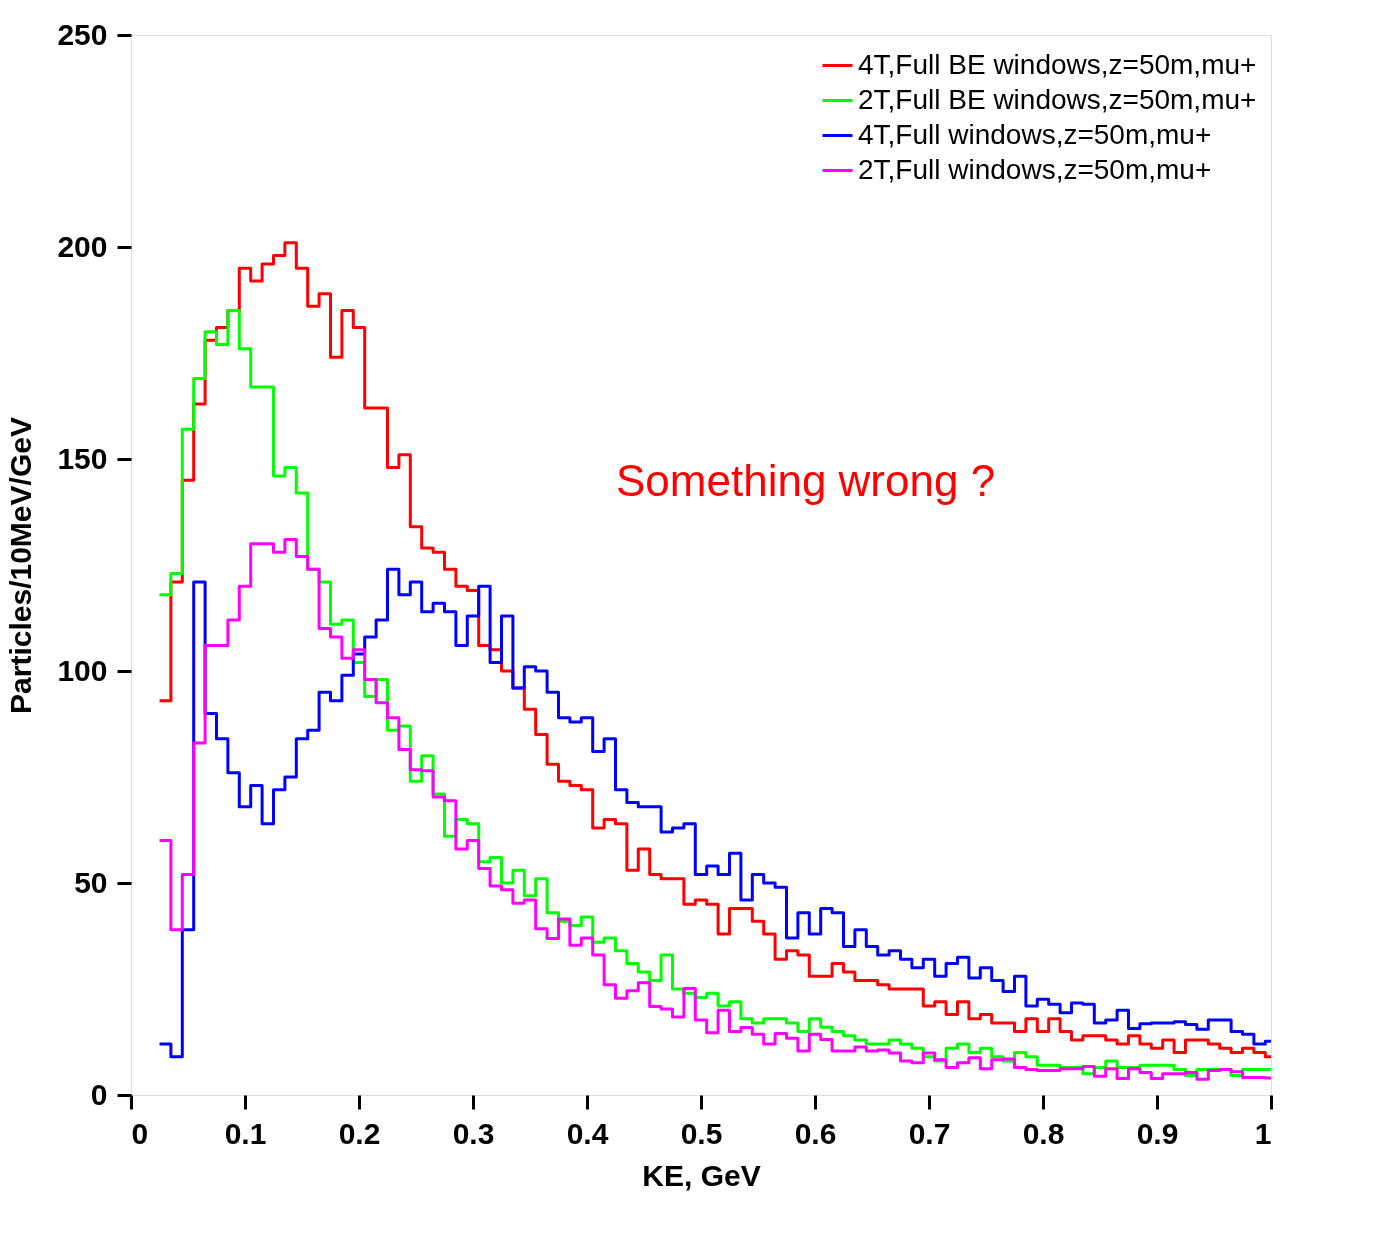 Image resolution: width=1378 pixels, height=1234 pixels. I want to click on y-tick-label: 150, so click(82, 458).